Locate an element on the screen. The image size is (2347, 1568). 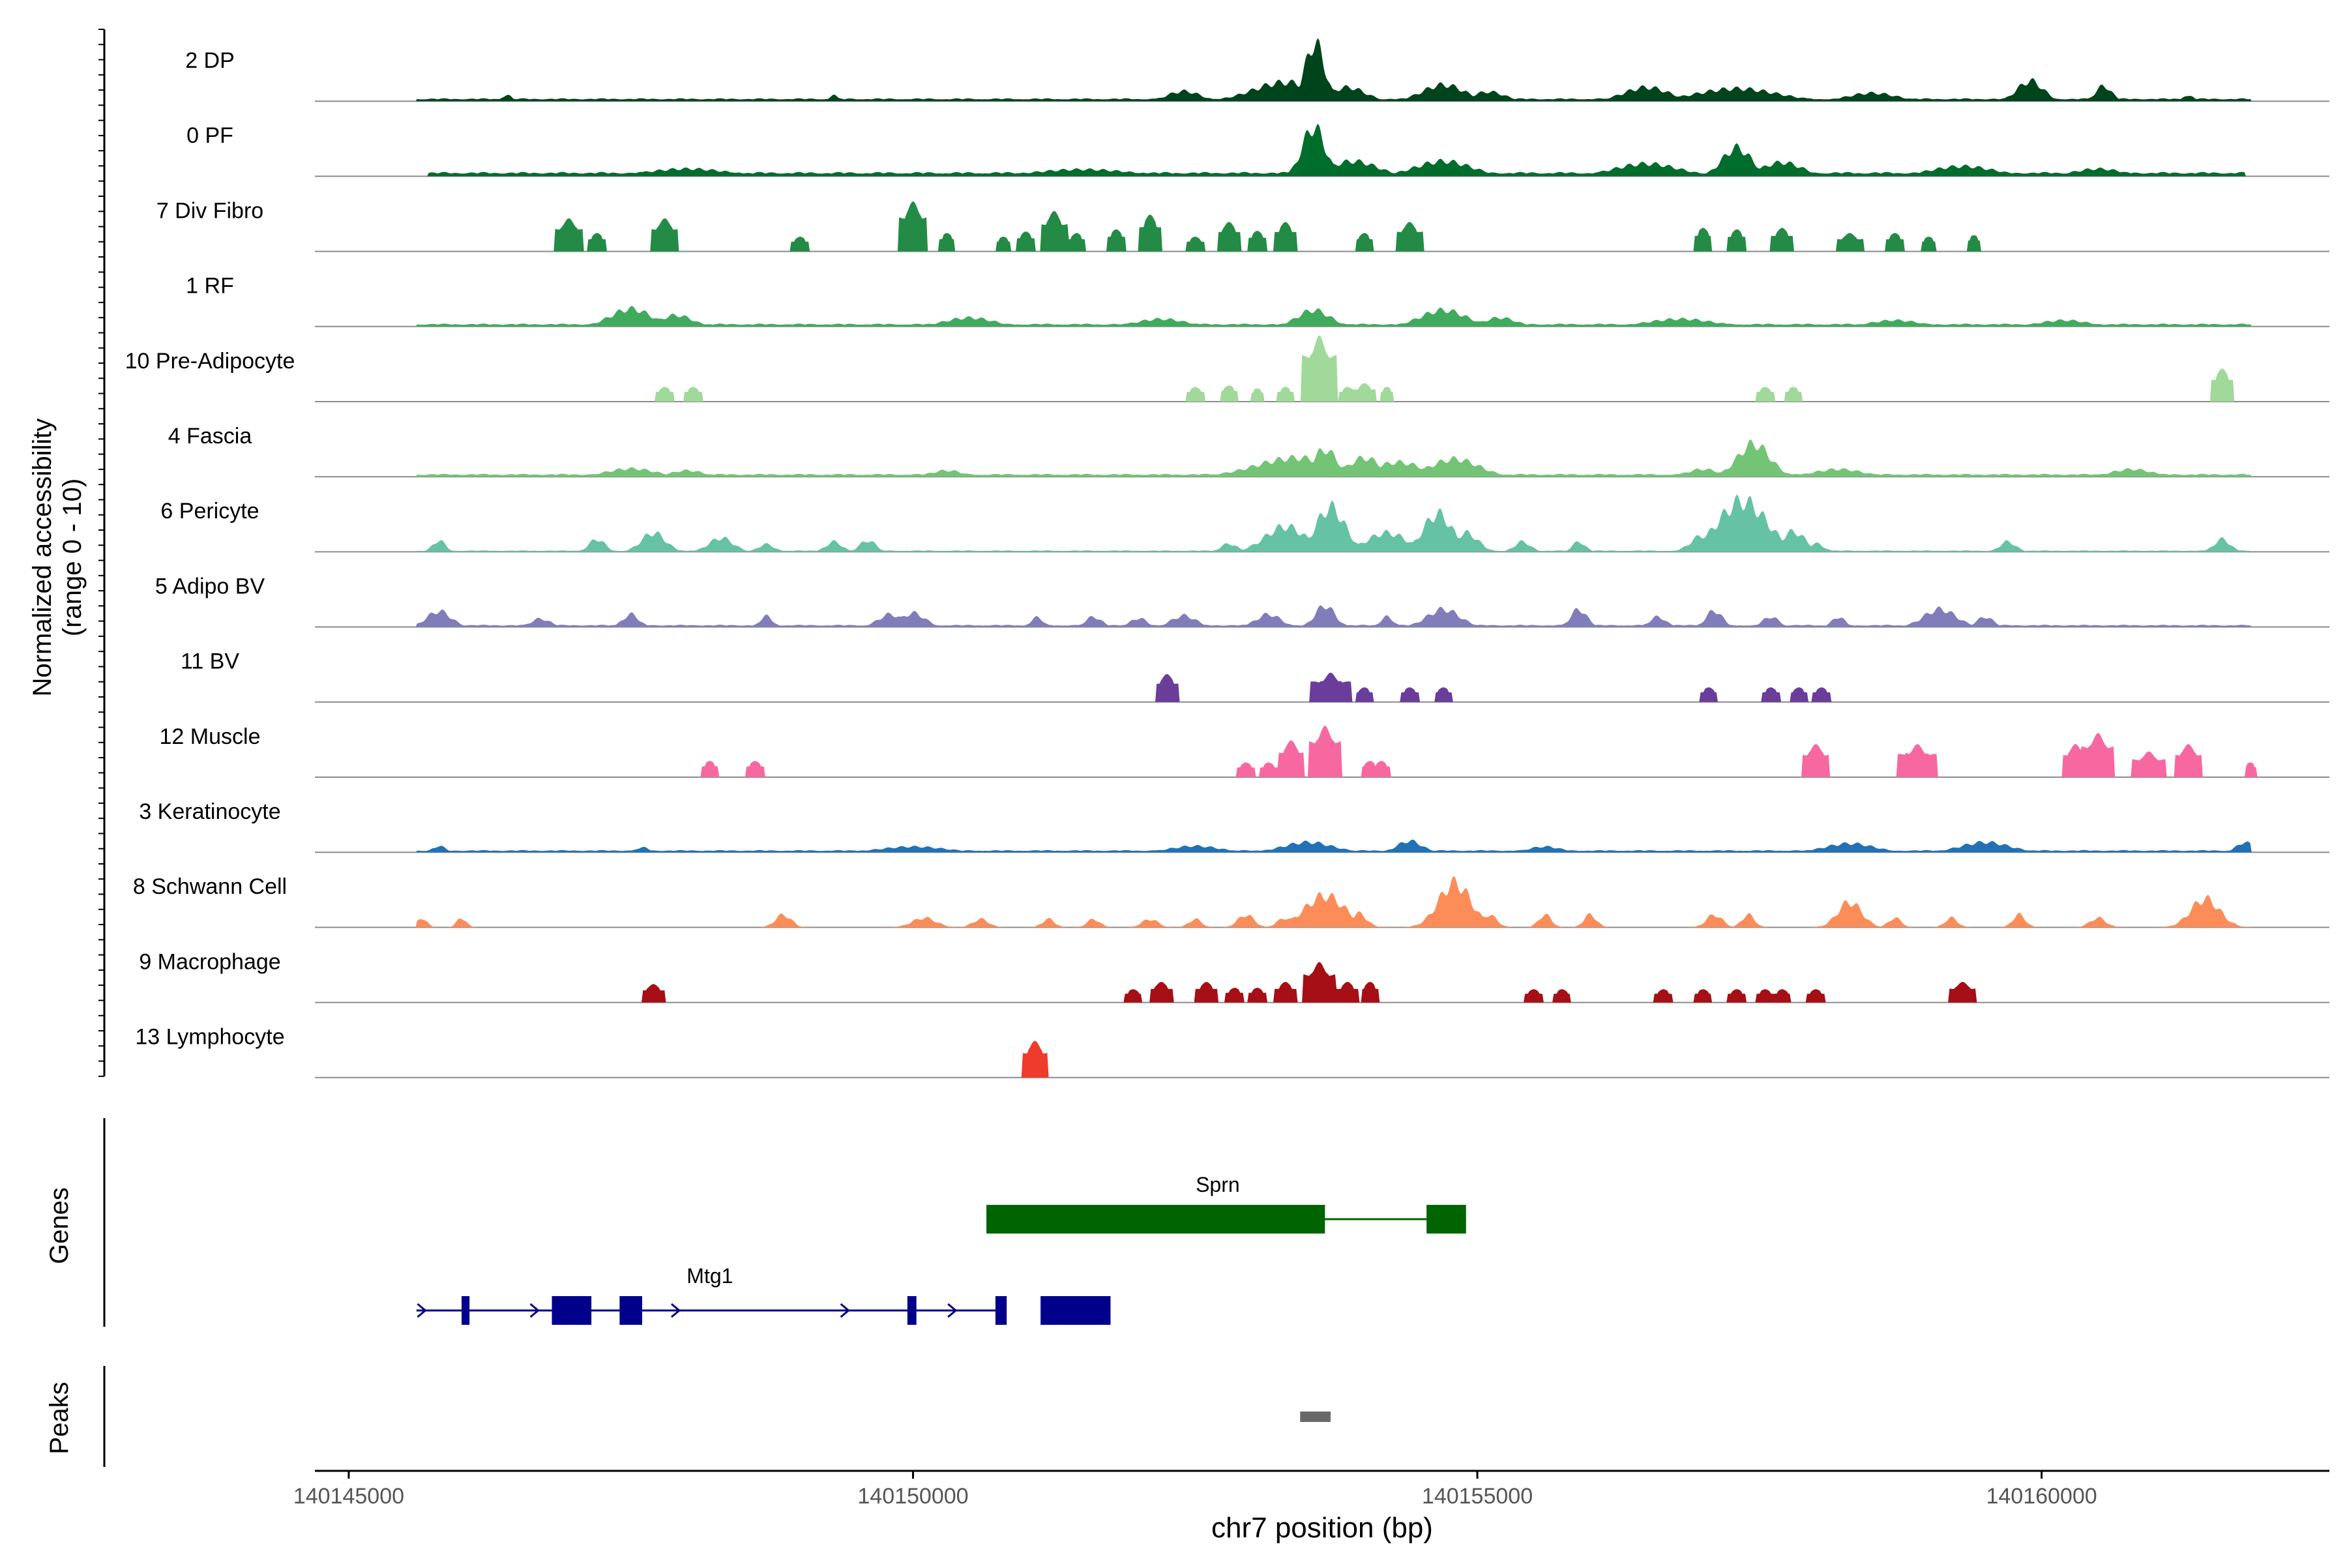
genes-layer: Sprn Mtg1 is located at coordinates (941, 1249).